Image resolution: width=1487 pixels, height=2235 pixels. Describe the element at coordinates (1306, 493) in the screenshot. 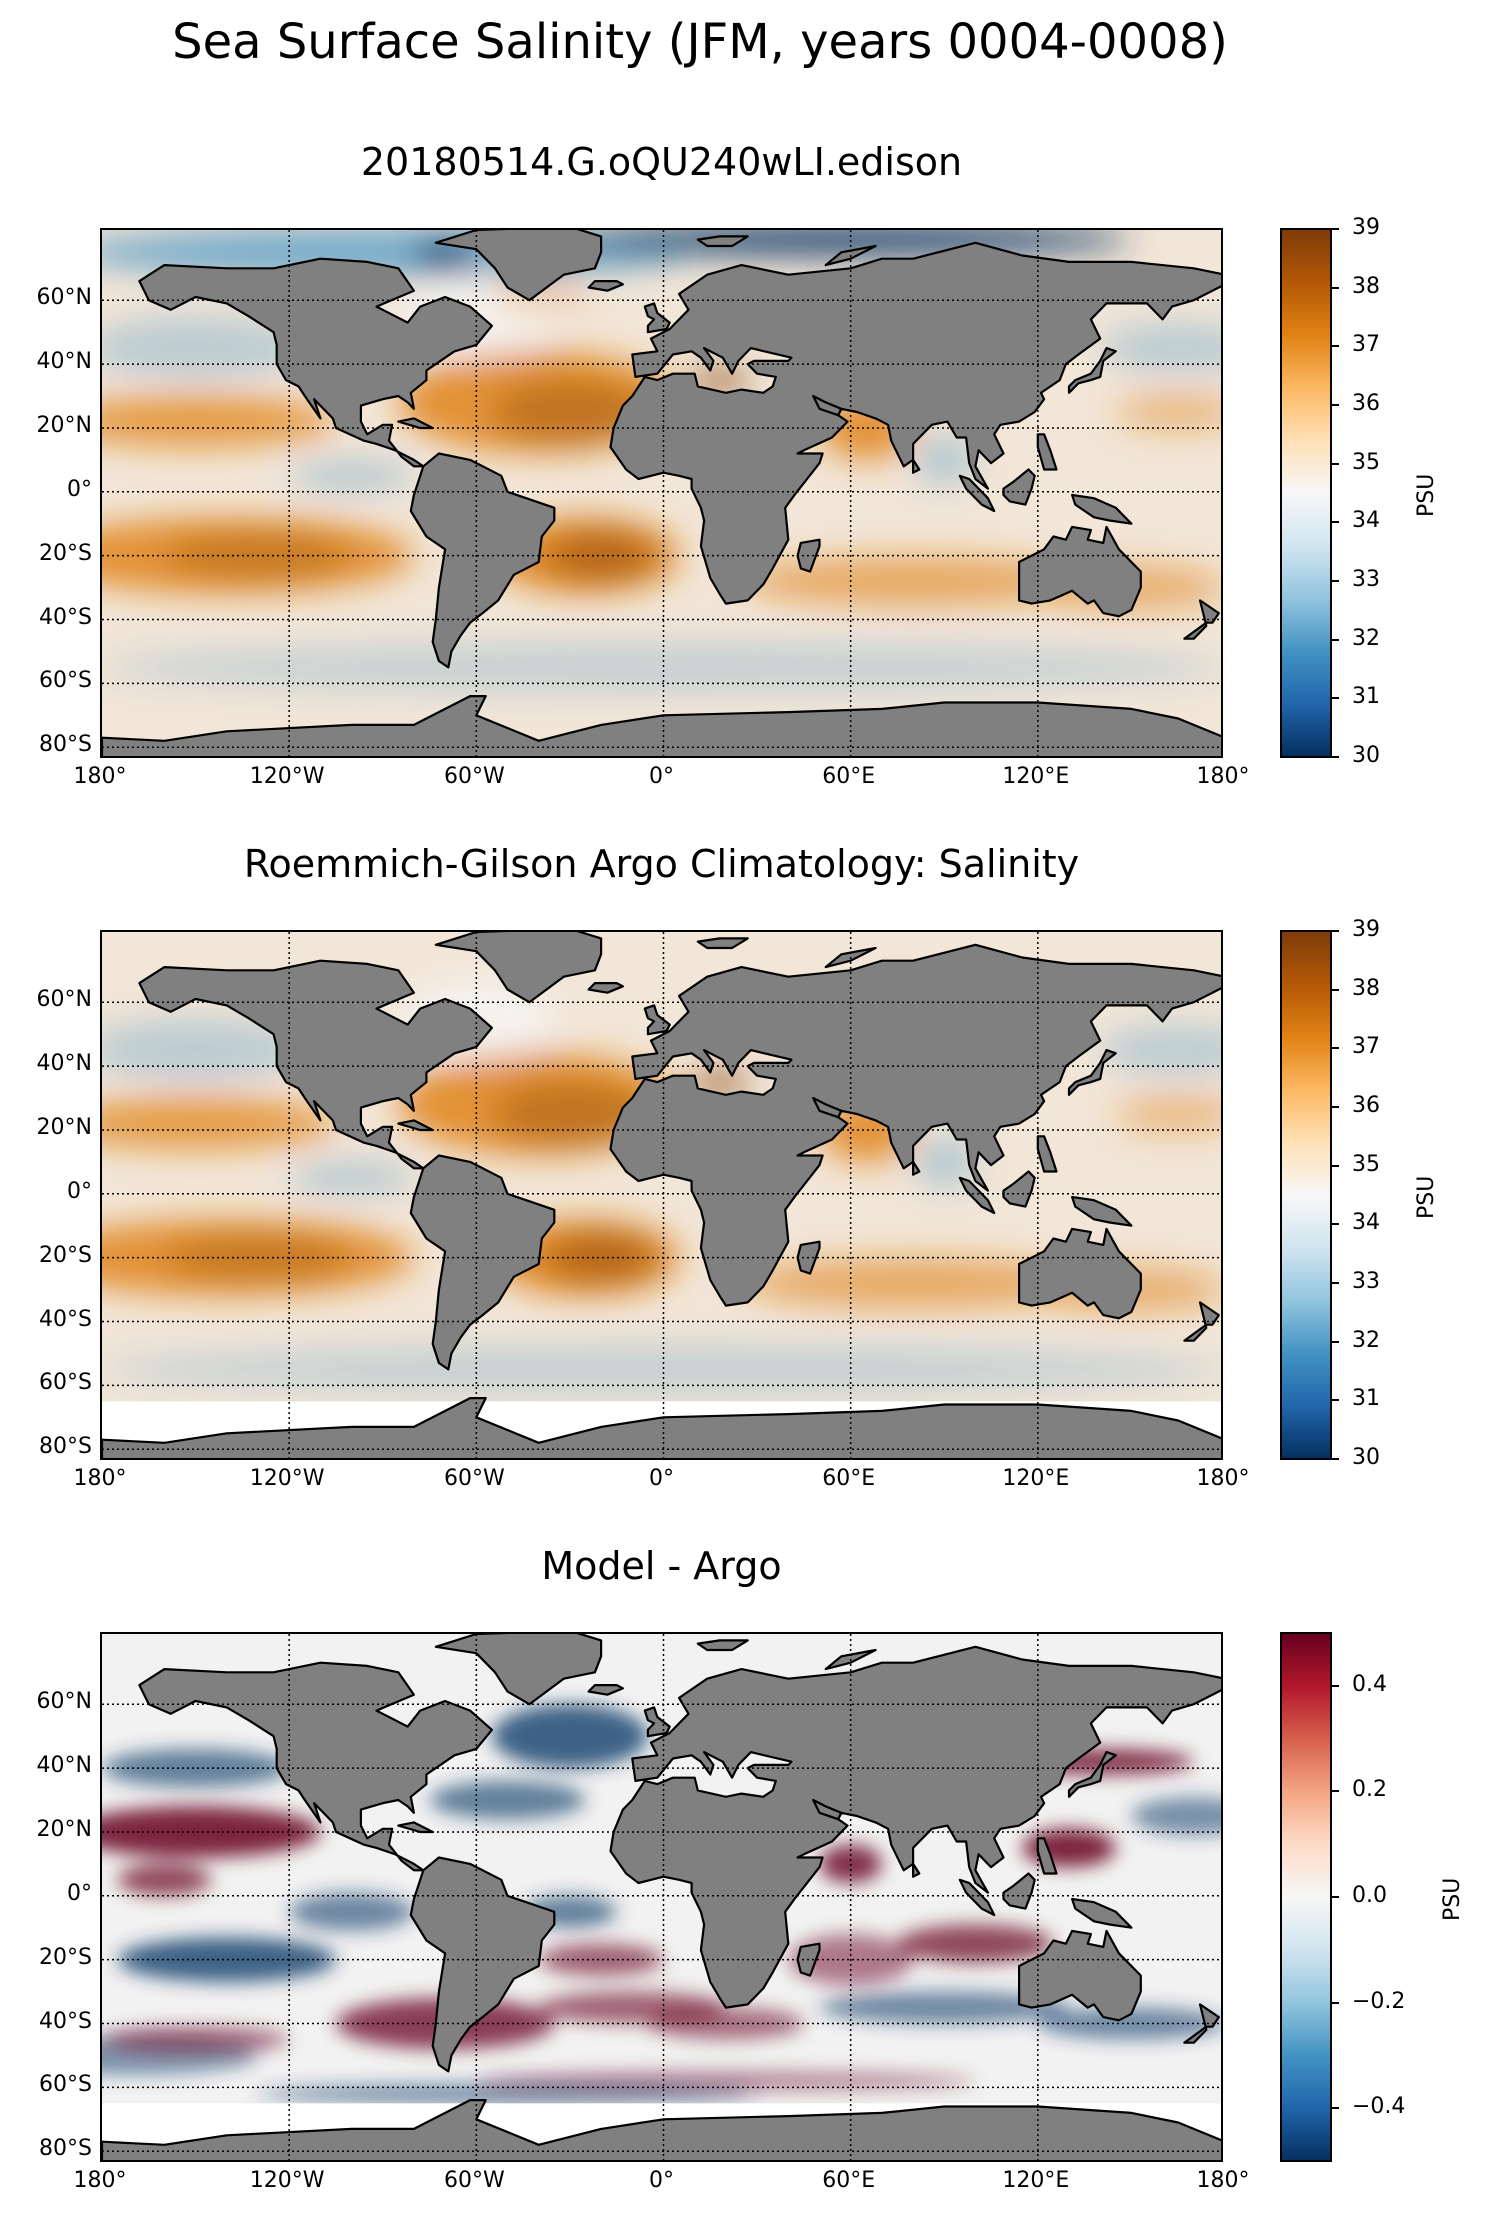

I see `panel-1-colorbar` at that location.